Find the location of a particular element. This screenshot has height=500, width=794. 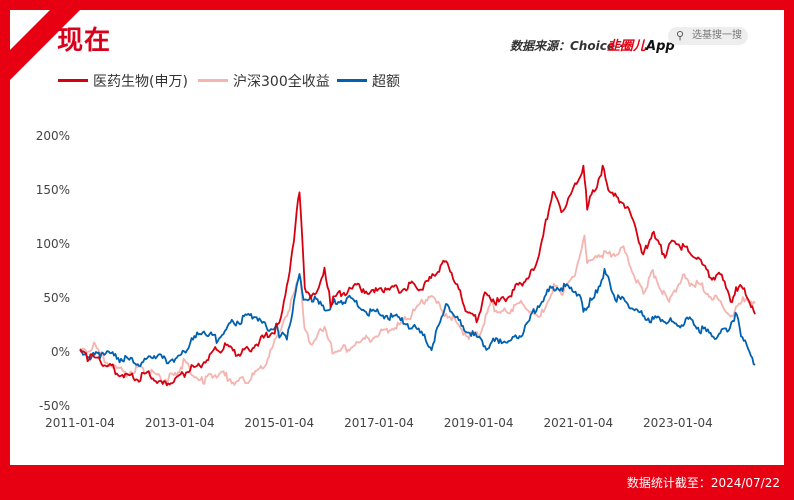

search-placeholder: 选基搜一搜 is located at coordinates (717, 35).